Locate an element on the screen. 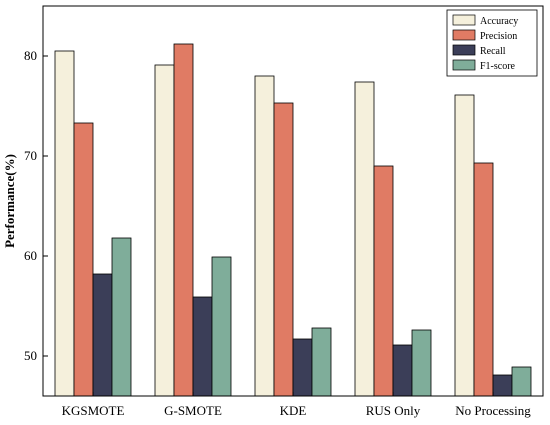 This screenshot has width=550, height=425. legend-label: Recall is located at coordinates (493, 51).